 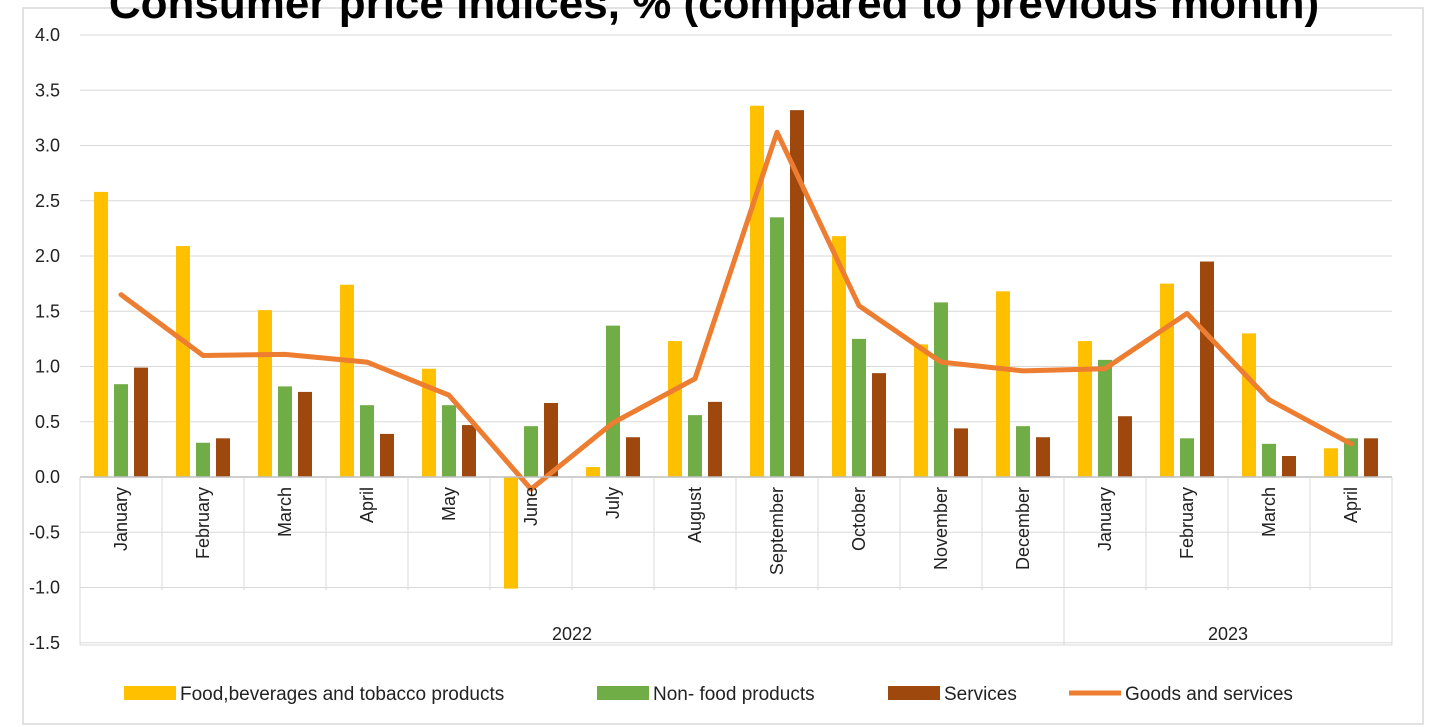 What do you see at coordinates (47, 201) in the screenshot?
I see `y-tick-label: 2.5` at bounding box center [47, 201].